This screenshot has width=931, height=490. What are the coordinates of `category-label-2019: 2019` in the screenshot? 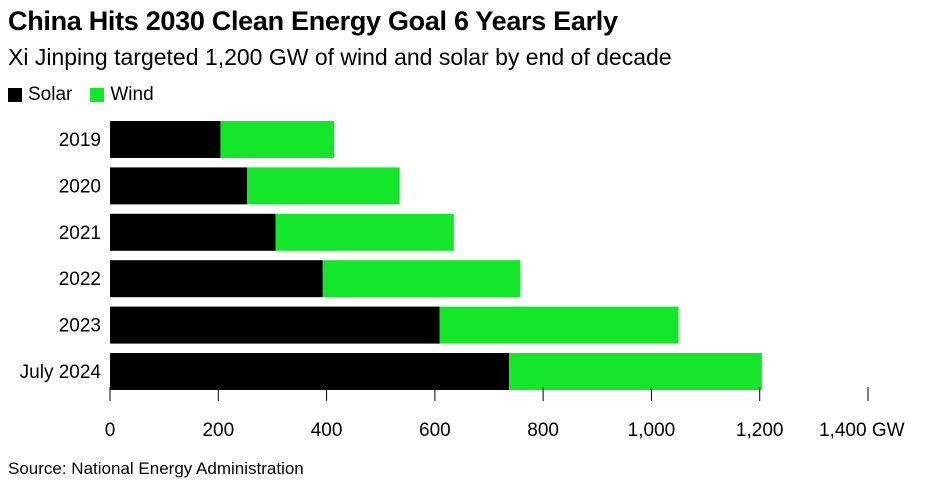 It's located at (80, 140).